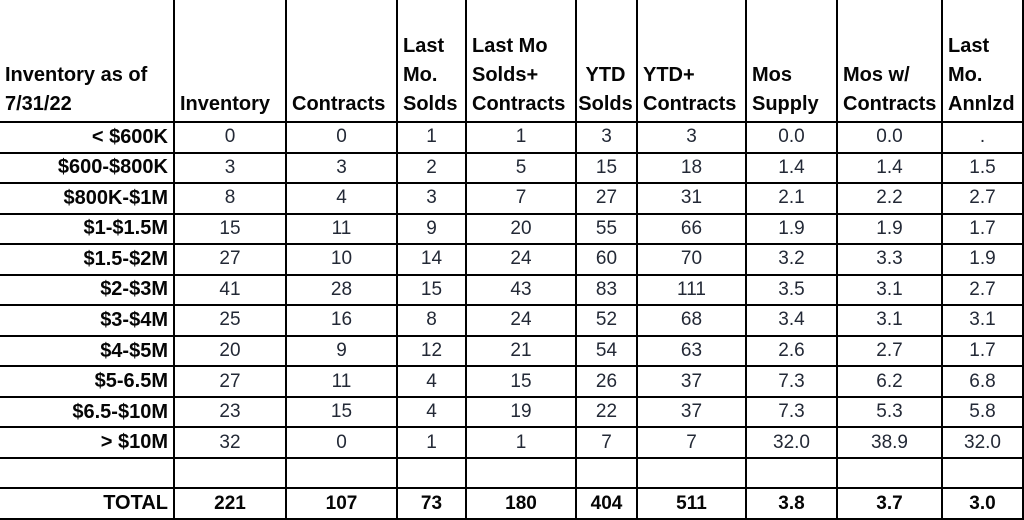 This screenshot has height=520, width=1024. I want to click on data-cell: 3.2, so click(792, 260).